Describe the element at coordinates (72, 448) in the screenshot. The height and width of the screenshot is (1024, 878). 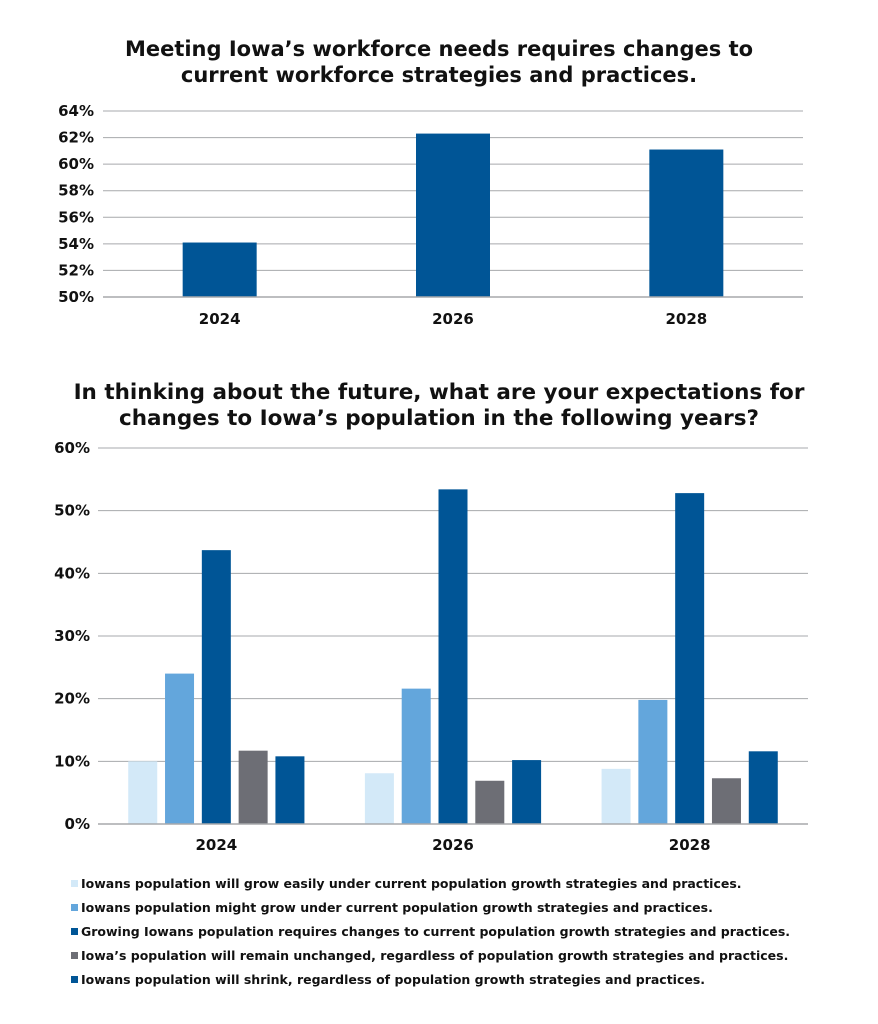
I see `chart-2-y-tick-label: 60%` at that location.